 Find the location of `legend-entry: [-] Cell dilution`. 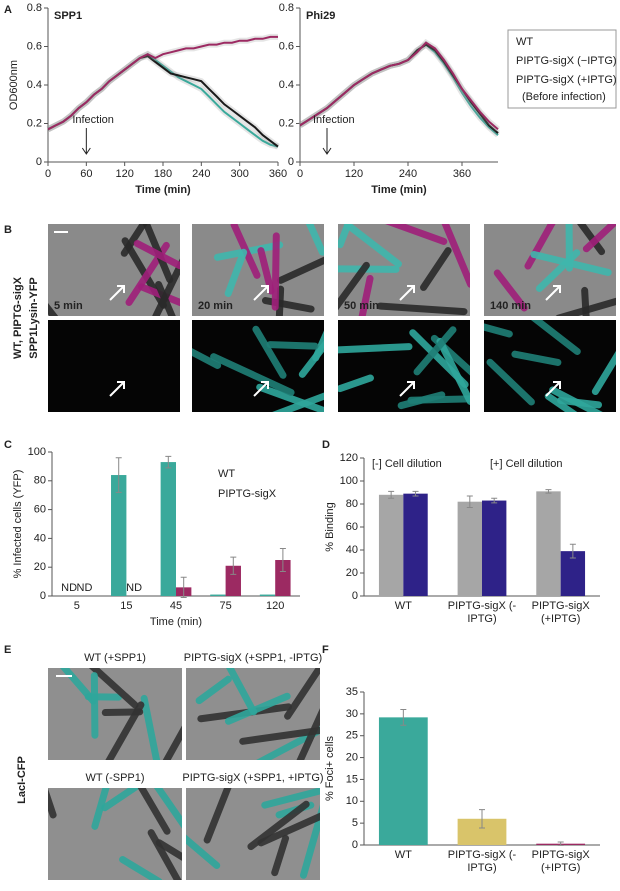

legend-entry: [-] Cell dilution is located at coordinates (407, 464).